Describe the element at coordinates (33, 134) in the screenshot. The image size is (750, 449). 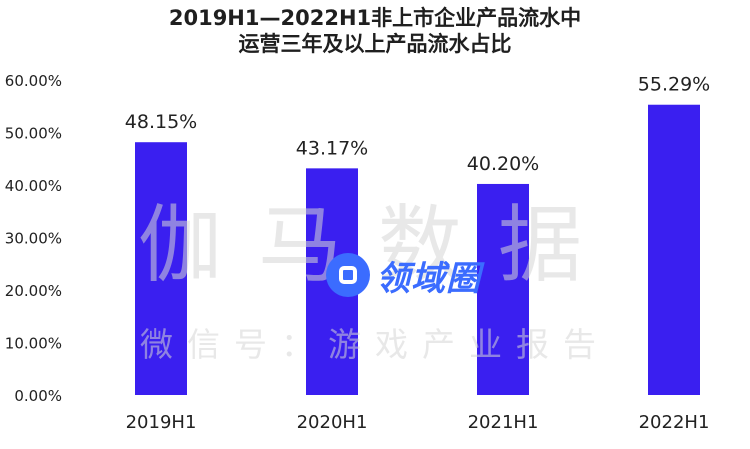
I see `y-tick-label: 50.00%` at that location.